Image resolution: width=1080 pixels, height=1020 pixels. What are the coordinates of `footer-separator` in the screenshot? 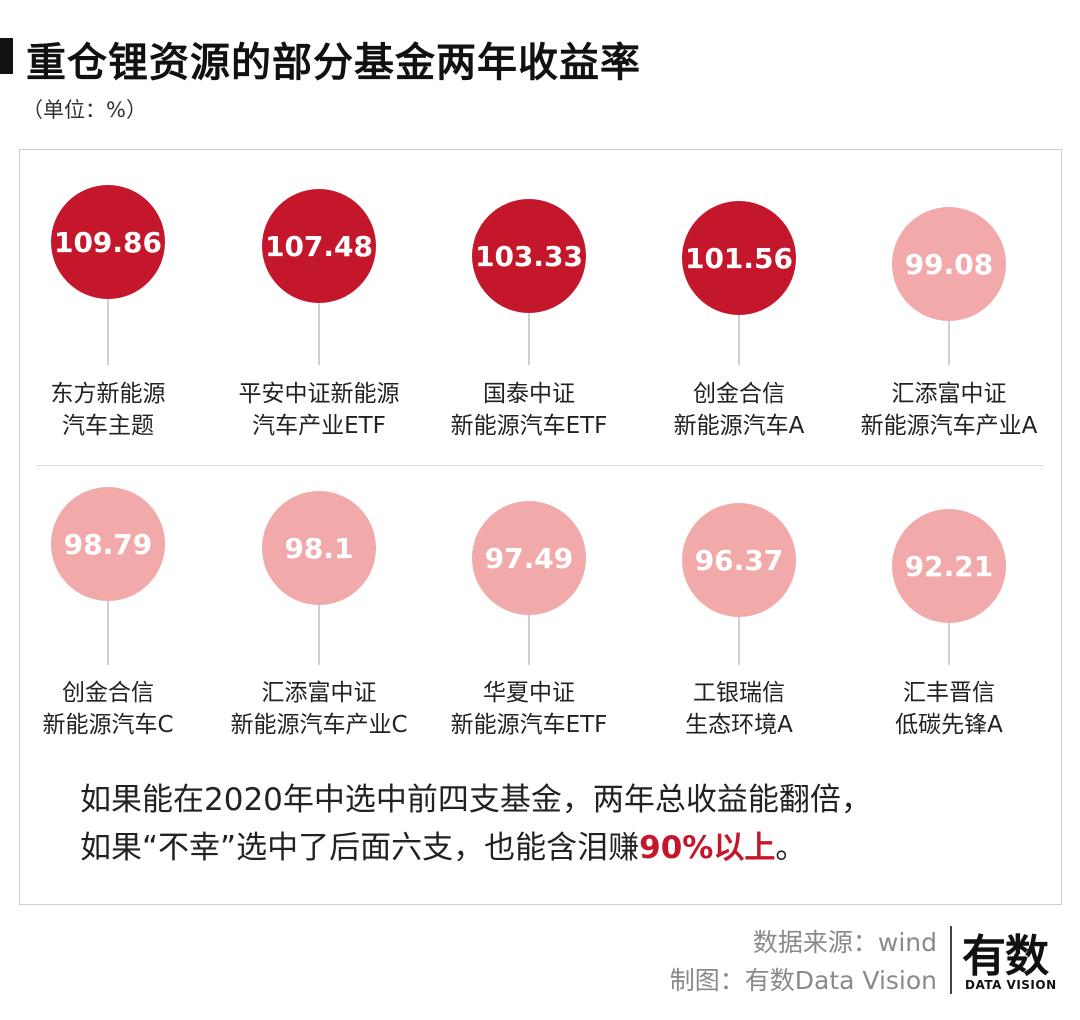 It's located at (951, 960).